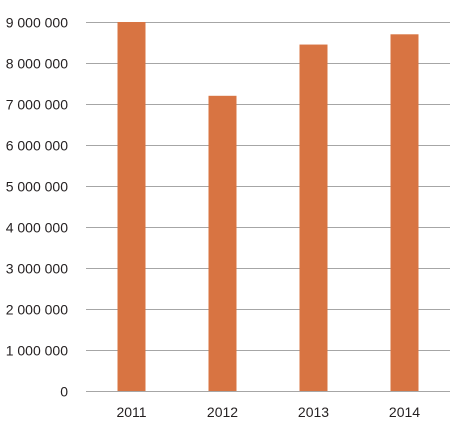 The height and width of the screenshot is (436, 450). Describe the element at coordinates (313, 412) in the screenshot. I see `x-tick-label: 2013` at that location.